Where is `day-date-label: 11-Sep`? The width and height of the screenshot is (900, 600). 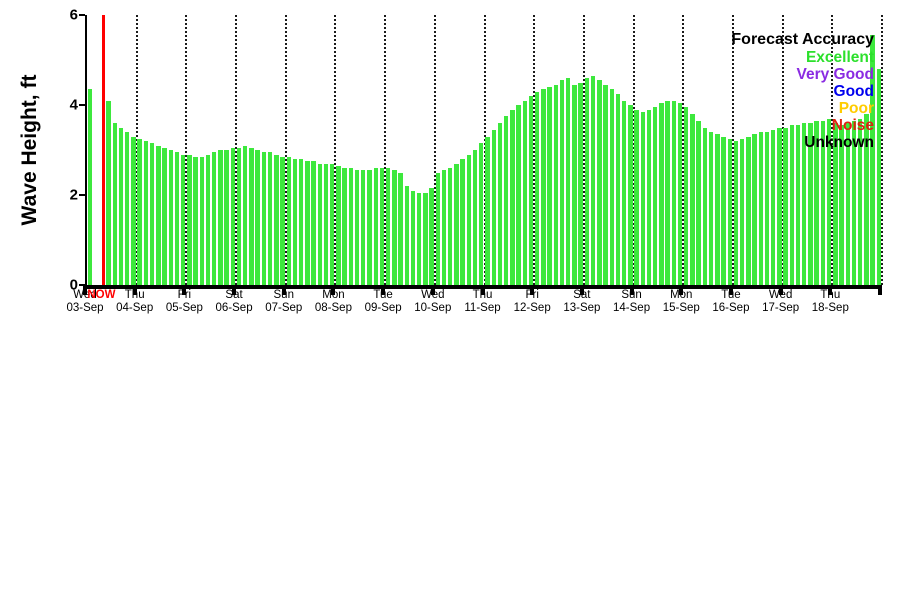 day-date-label: 11-Sep is located at coordinates (482, 308).